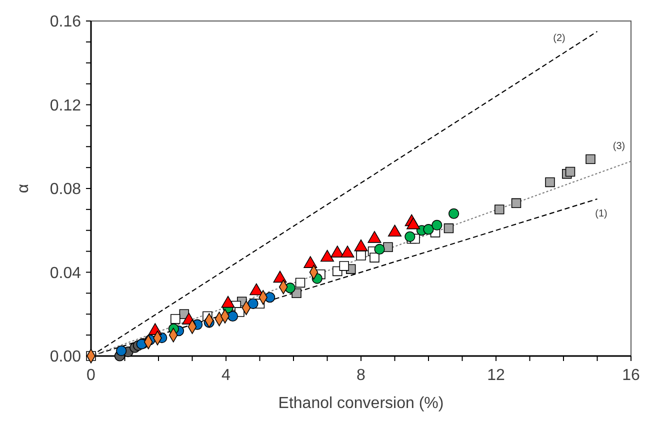 Image resolution: width=647 pixels, height=424 pixels. Describe the element at coordinates (66, 273) in the screenshot. I see `y-tick-label: 0.04` at that location.